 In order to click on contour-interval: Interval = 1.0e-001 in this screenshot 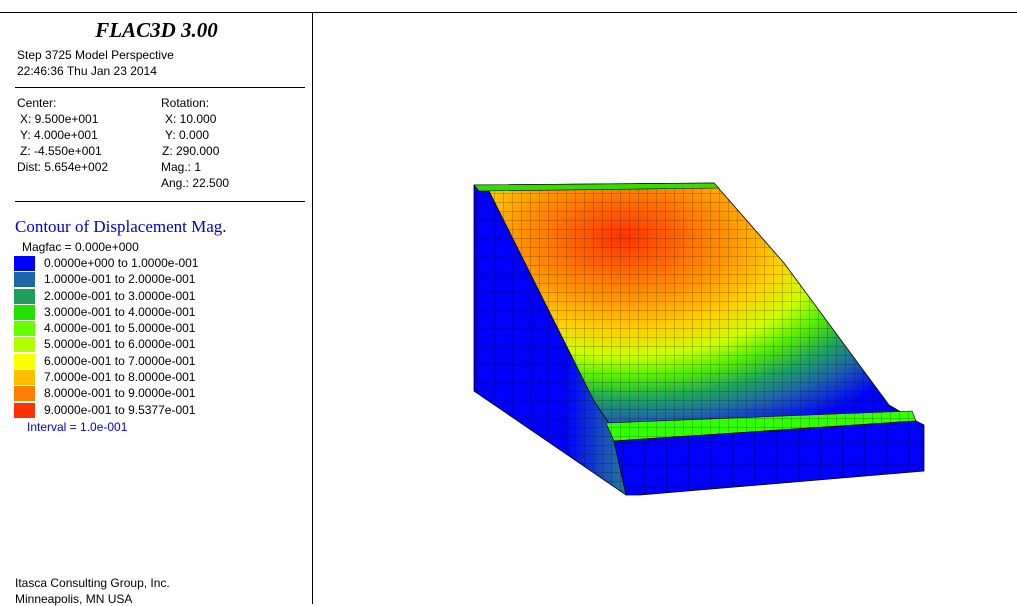, I will do `click(77, 427)`.